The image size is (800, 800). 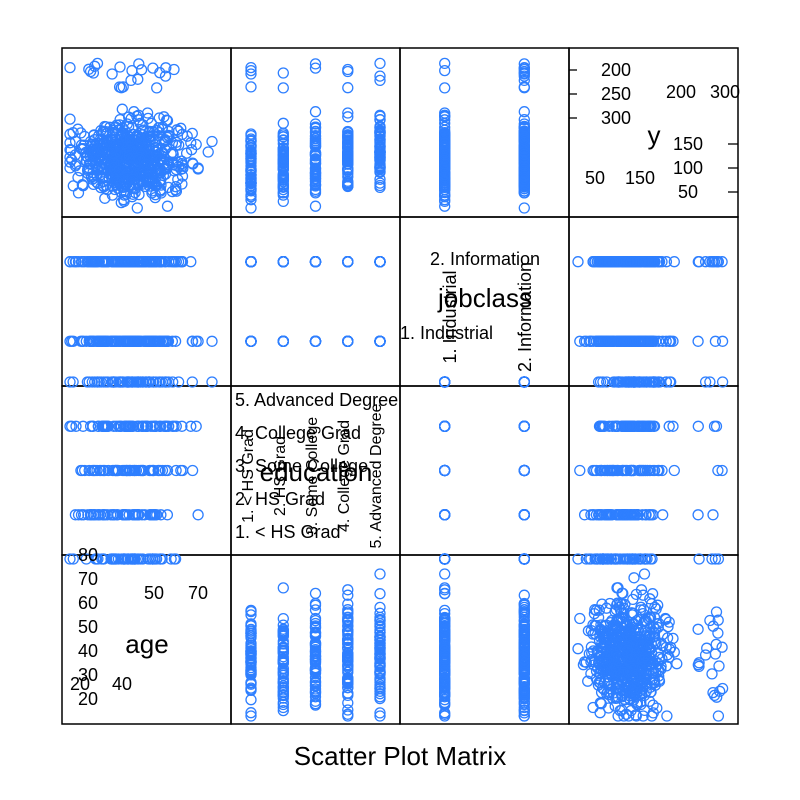 I want to click on axis-tick-label: 80, so click(x=88, y=555).